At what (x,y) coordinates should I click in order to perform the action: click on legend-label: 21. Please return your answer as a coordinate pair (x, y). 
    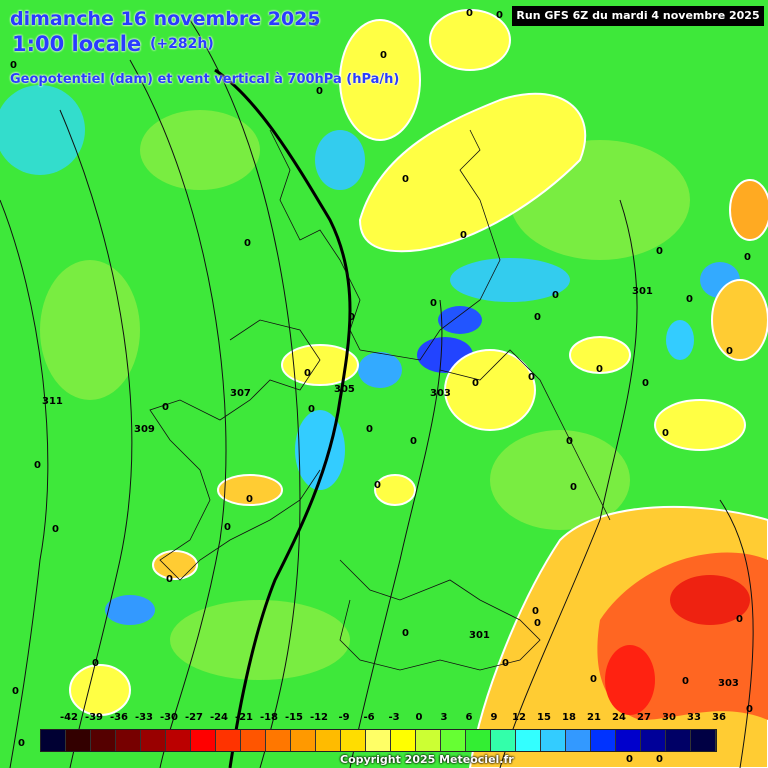
    Looking at the image, I should click on (594, 717).